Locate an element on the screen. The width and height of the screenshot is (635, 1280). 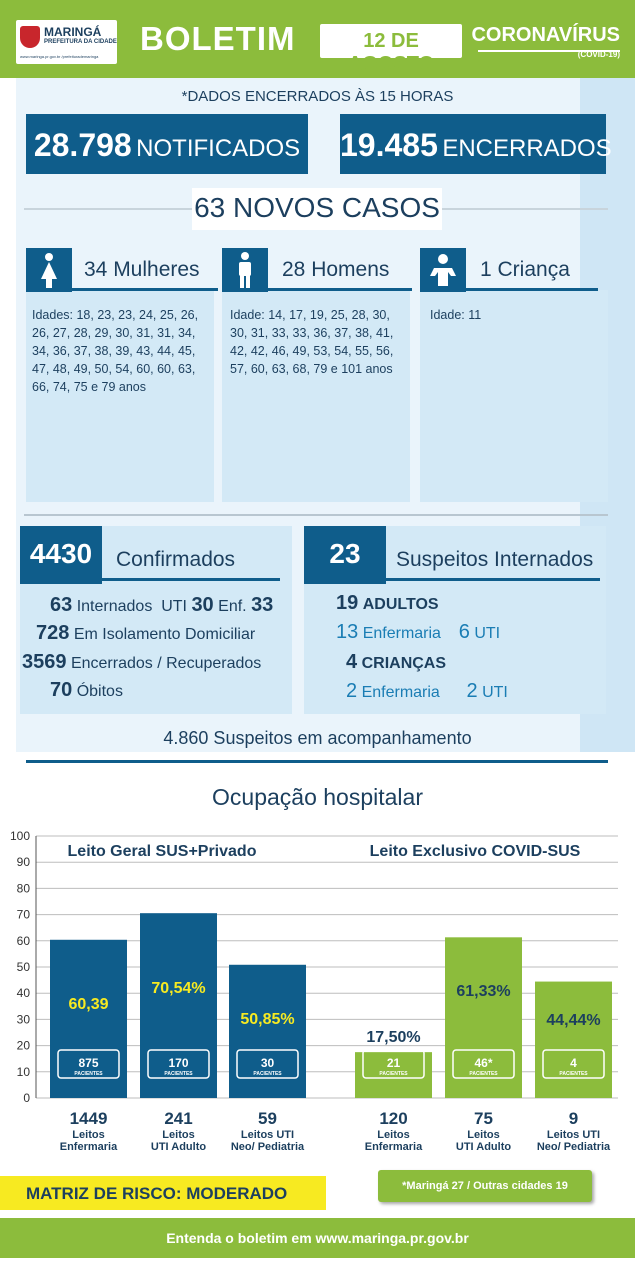
group-header: Leito Exclusivo COVID-SUS is located at coordinates (475, 851).